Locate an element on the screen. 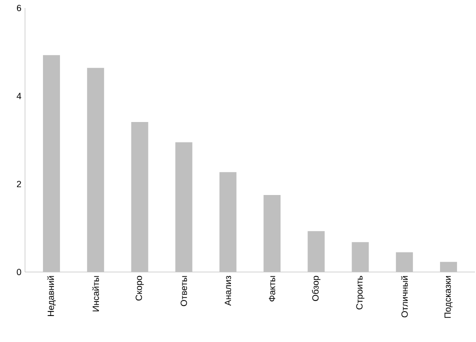  x-tick-label: Отличный is located at coordinates (404, 297).